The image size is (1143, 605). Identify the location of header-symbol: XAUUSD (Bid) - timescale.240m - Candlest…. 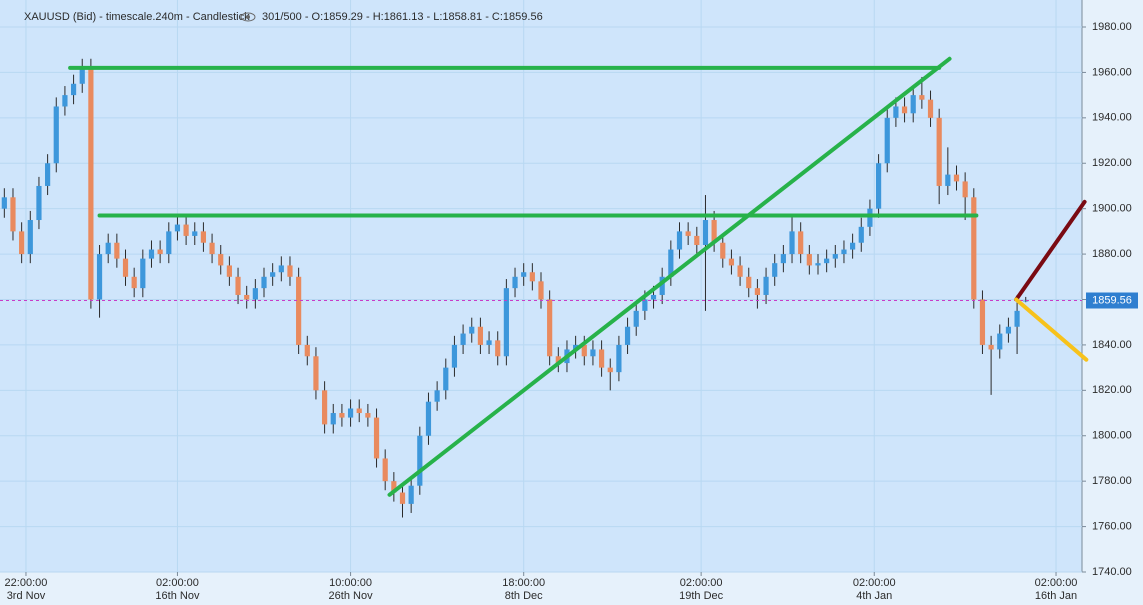
(137, 17).